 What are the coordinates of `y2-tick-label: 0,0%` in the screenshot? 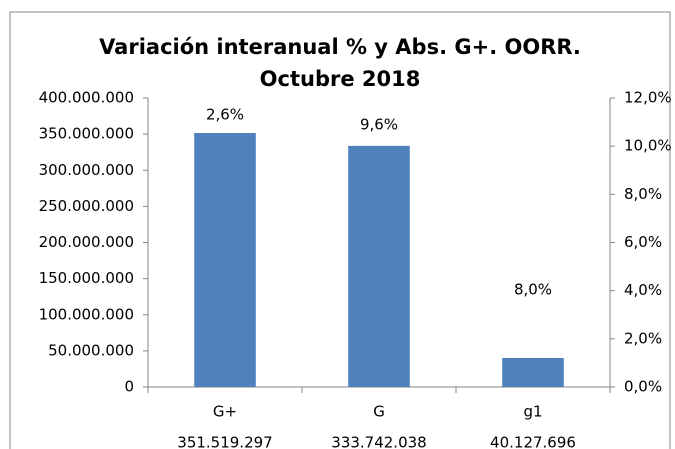 It's located at (643, 387).